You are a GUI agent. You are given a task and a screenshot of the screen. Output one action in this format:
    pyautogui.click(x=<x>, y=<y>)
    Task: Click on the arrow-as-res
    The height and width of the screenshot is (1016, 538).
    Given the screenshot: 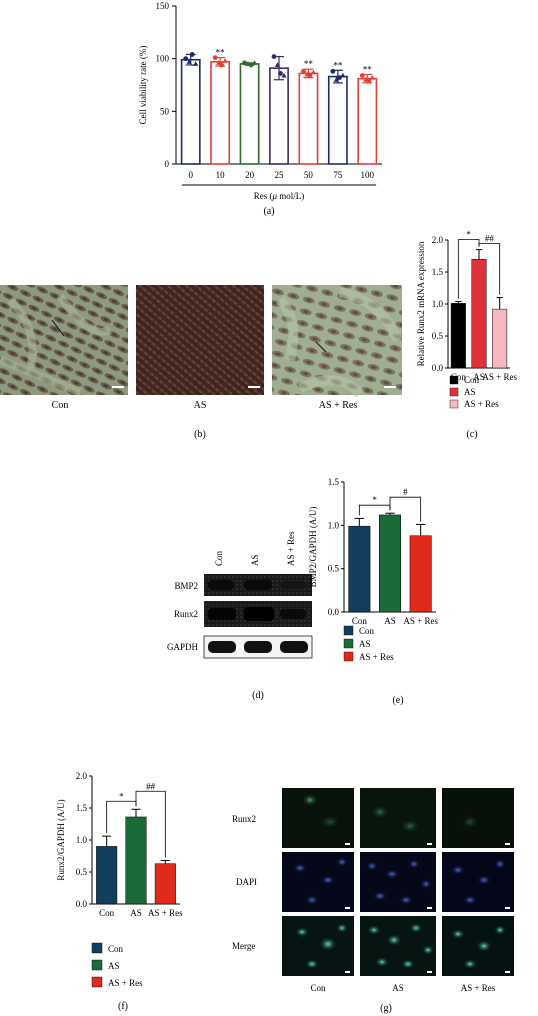 What is the action you would take?
    pyautogui.click(x=321, y=347)
    